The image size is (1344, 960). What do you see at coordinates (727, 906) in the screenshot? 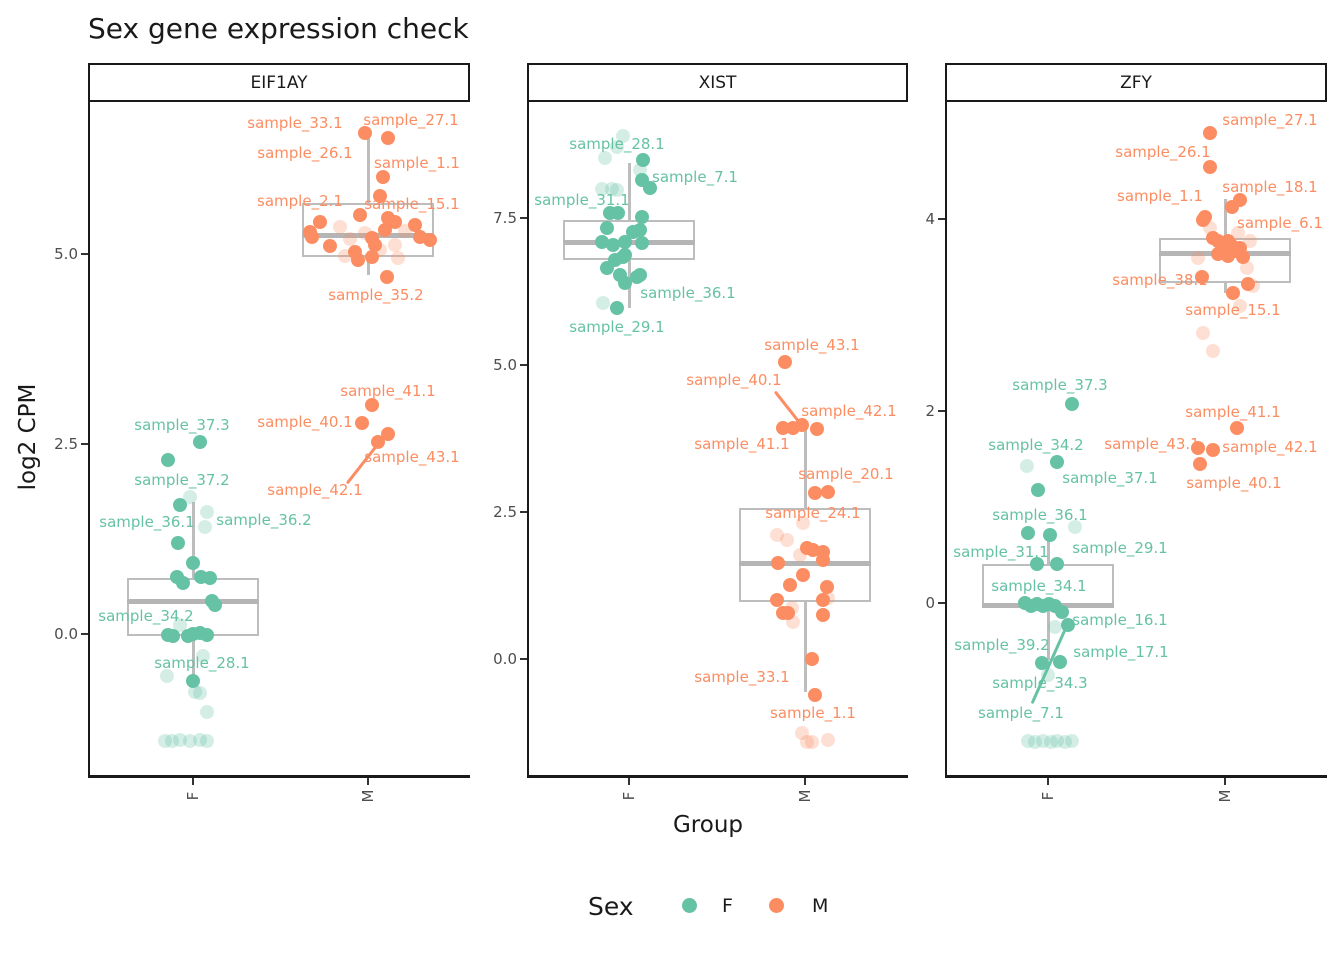
I see `legend-label-f: F` at bounding box center [727, 906].